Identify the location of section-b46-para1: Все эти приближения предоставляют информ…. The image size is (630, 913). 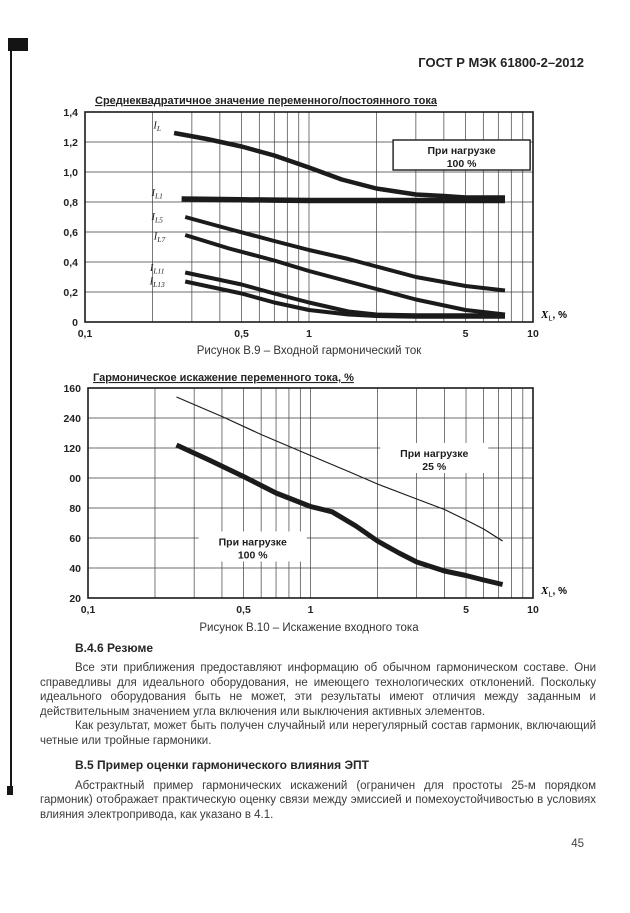
(318, 690).